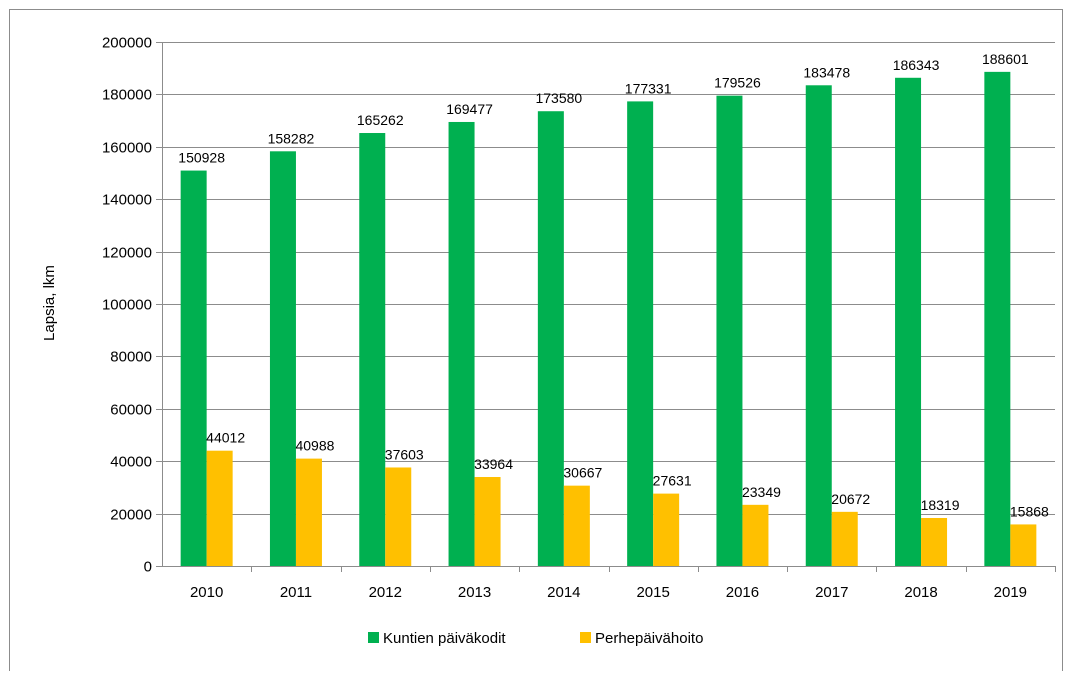  I want to click on data-label: 23349, so click(761, 492).